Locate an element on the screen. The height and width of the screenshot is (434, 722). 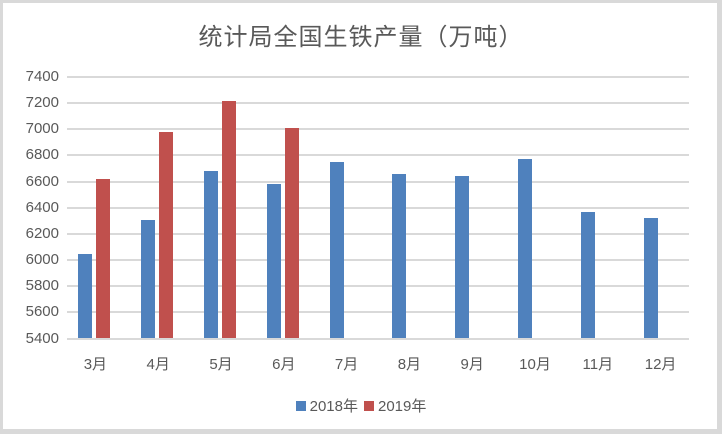
bar-2019年-4月 is located at coordinates (166, 235).